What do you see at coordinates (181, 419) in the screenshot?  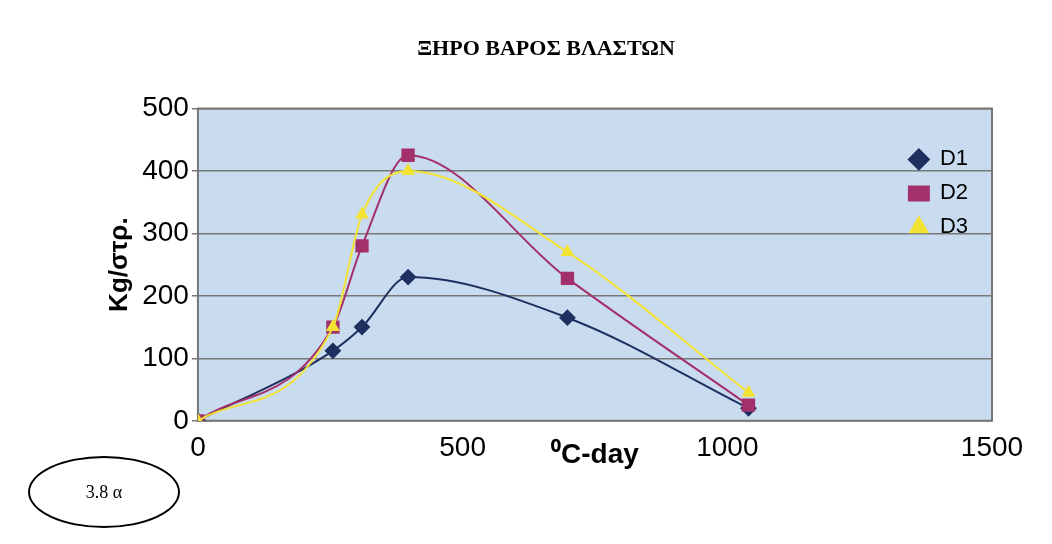 I see `y-tick-label: 0` at bounding box center [181, 419].